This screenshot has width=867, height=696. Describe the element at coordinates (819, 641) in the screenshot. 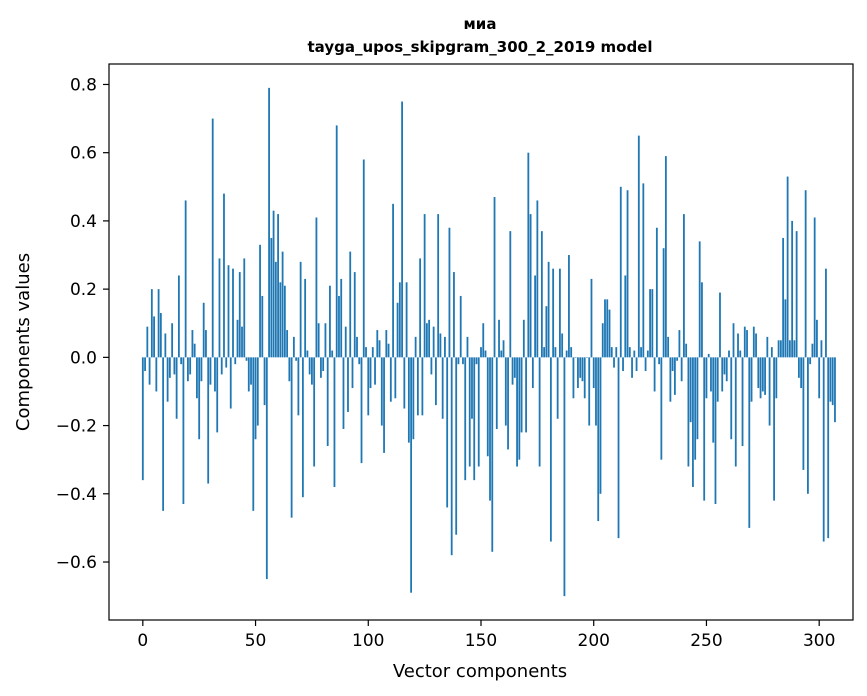

I see `x-tick-label: 300` at that location.